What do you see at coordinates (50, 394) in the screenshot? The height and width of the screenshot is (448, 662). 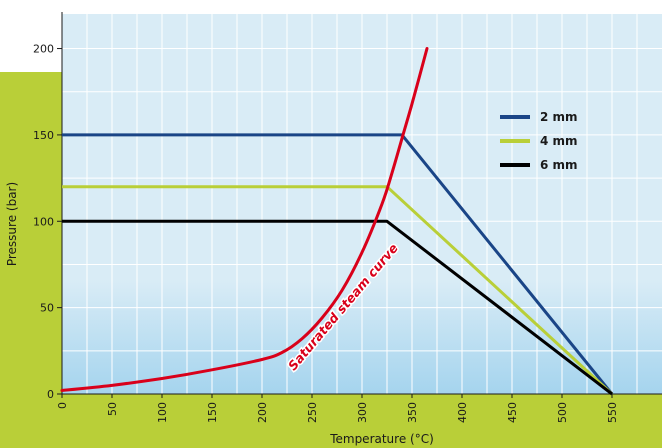 I see `y-tick-label: 0` at bounding box center [50, 394].